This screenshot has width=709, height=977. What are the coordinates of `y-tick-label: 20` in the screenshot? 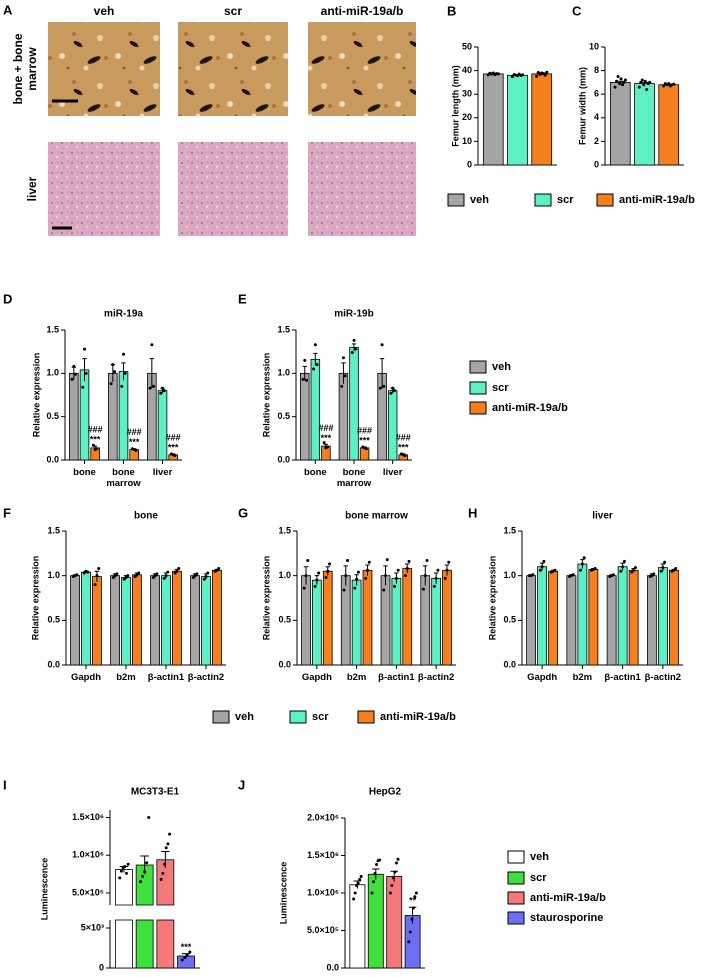 It's located at (467, 117).